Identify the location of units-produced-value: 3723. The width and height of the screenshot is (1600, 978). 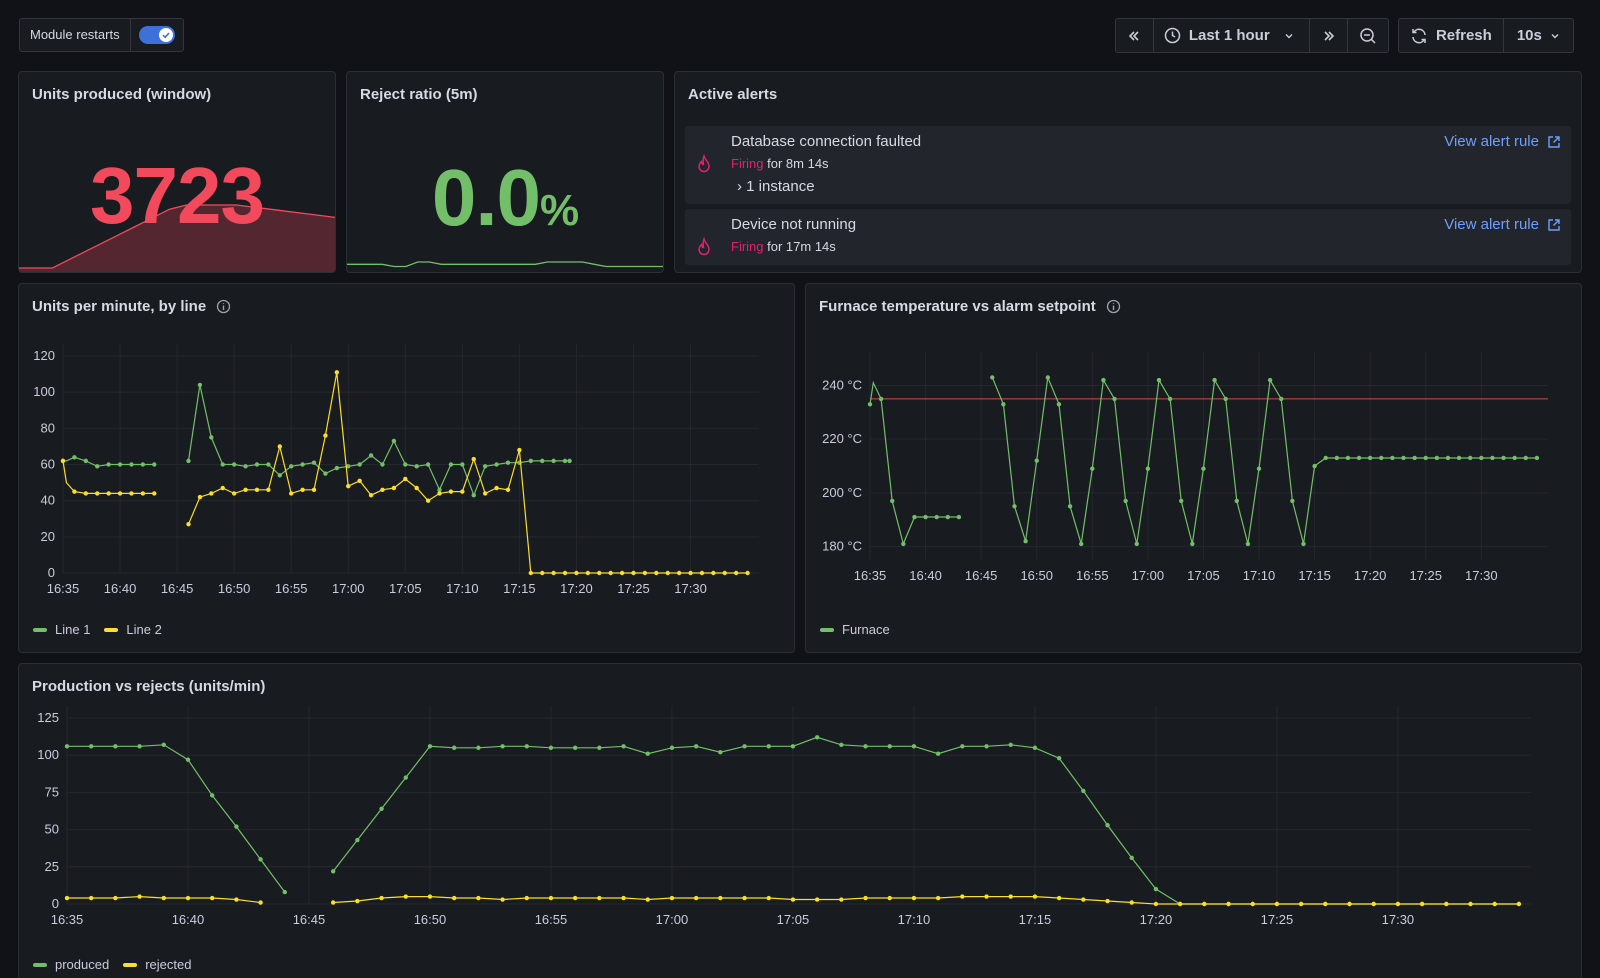
(177, 195).